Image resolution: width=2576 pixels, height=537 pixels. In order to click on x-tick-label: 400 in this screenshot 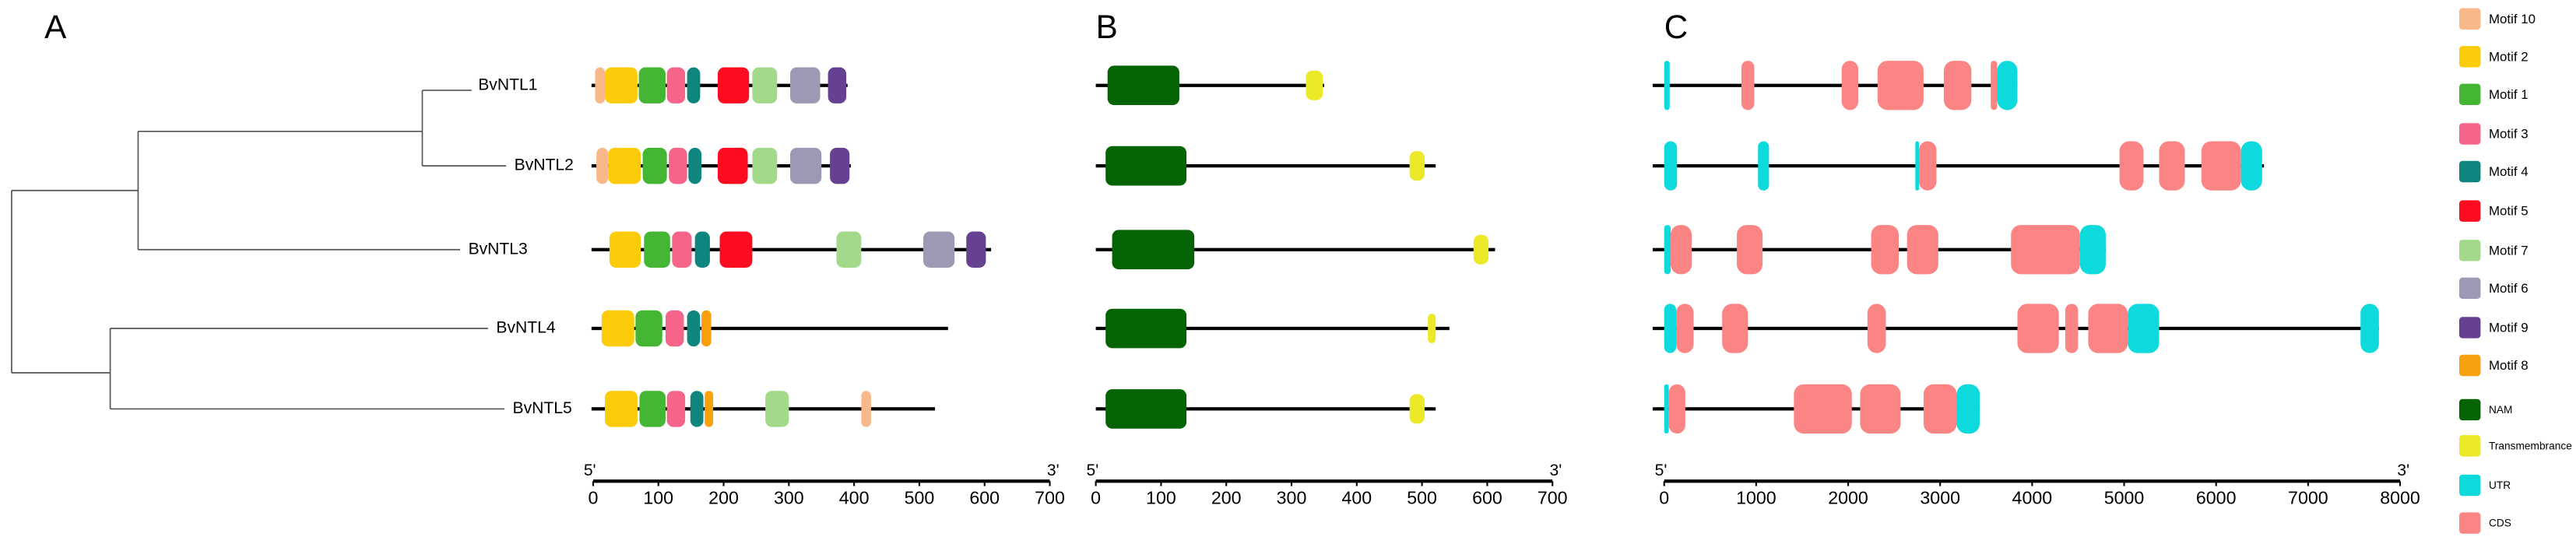, I will do `click(1357, 498)`.